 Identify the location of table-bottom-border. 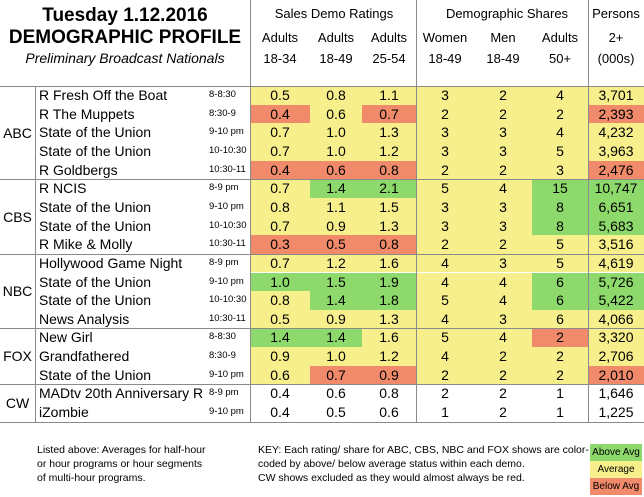
(322, 422).